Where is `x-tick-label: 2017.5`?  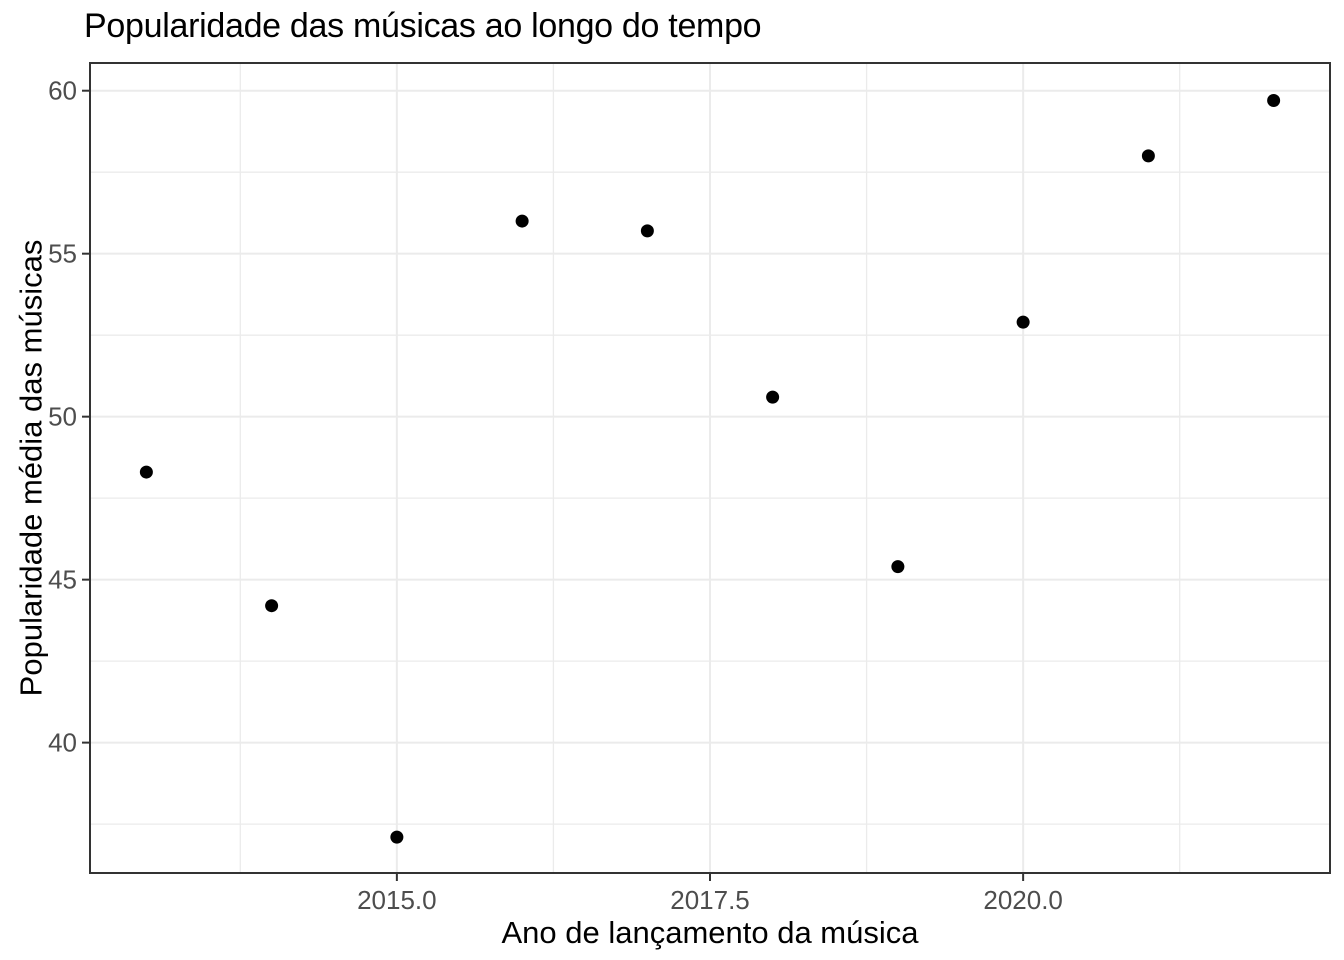 x-tick-label: 2017.5 is located at coordinates (710, 900).